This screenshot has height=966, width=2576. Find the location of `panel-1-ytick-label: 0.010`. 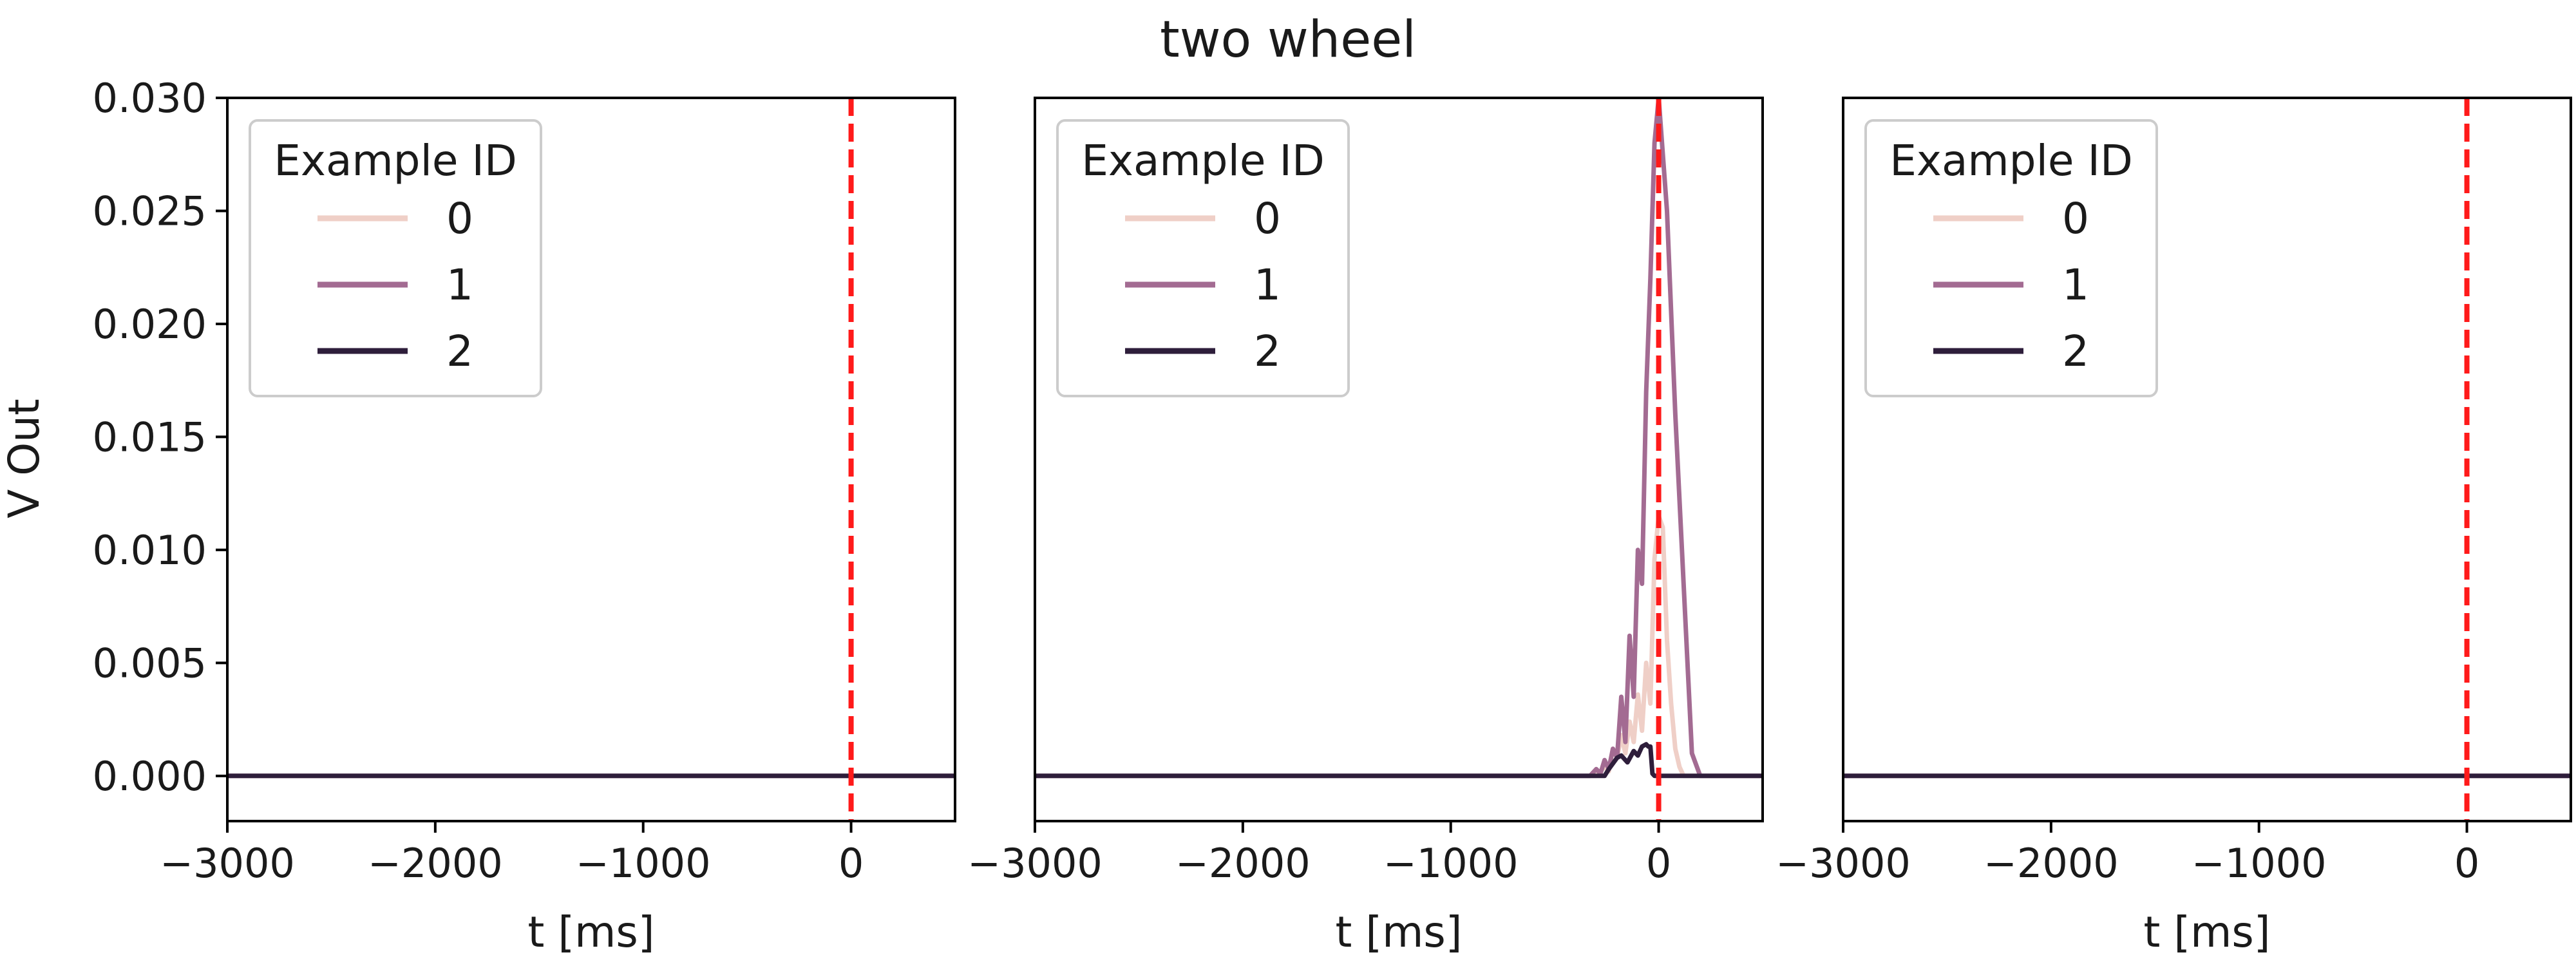

panel-1-ytick-label: 0.010 is located at coordinates (150, 550).